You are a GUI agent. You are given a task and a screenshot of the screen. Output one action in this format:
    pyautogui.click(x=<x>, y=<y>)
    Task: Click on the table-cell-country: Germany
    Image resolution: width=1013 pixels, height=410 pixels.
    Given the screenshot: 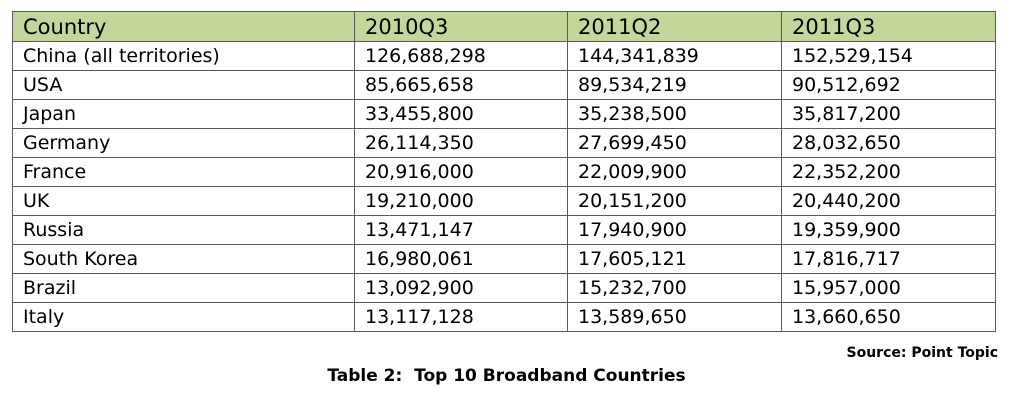 What is the action you would take?
    pyautogui.click(x=183, y=143)
    